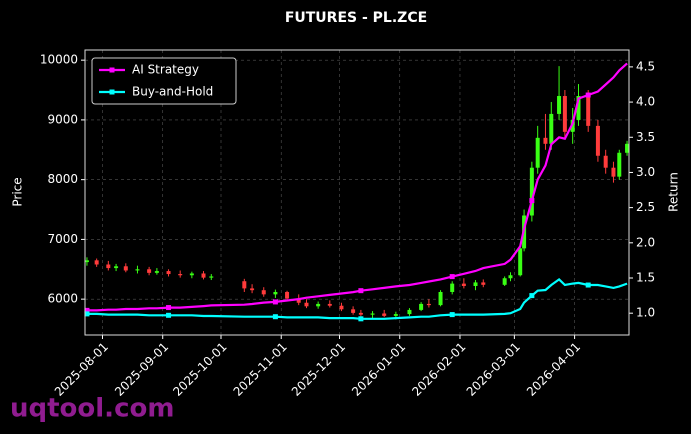 Image resolution: width=691 pixels, height=434 pixels. What do you see at coordinates (357, 298) in the screenshot?
I see `series-line` at bounding box center [357, 298].